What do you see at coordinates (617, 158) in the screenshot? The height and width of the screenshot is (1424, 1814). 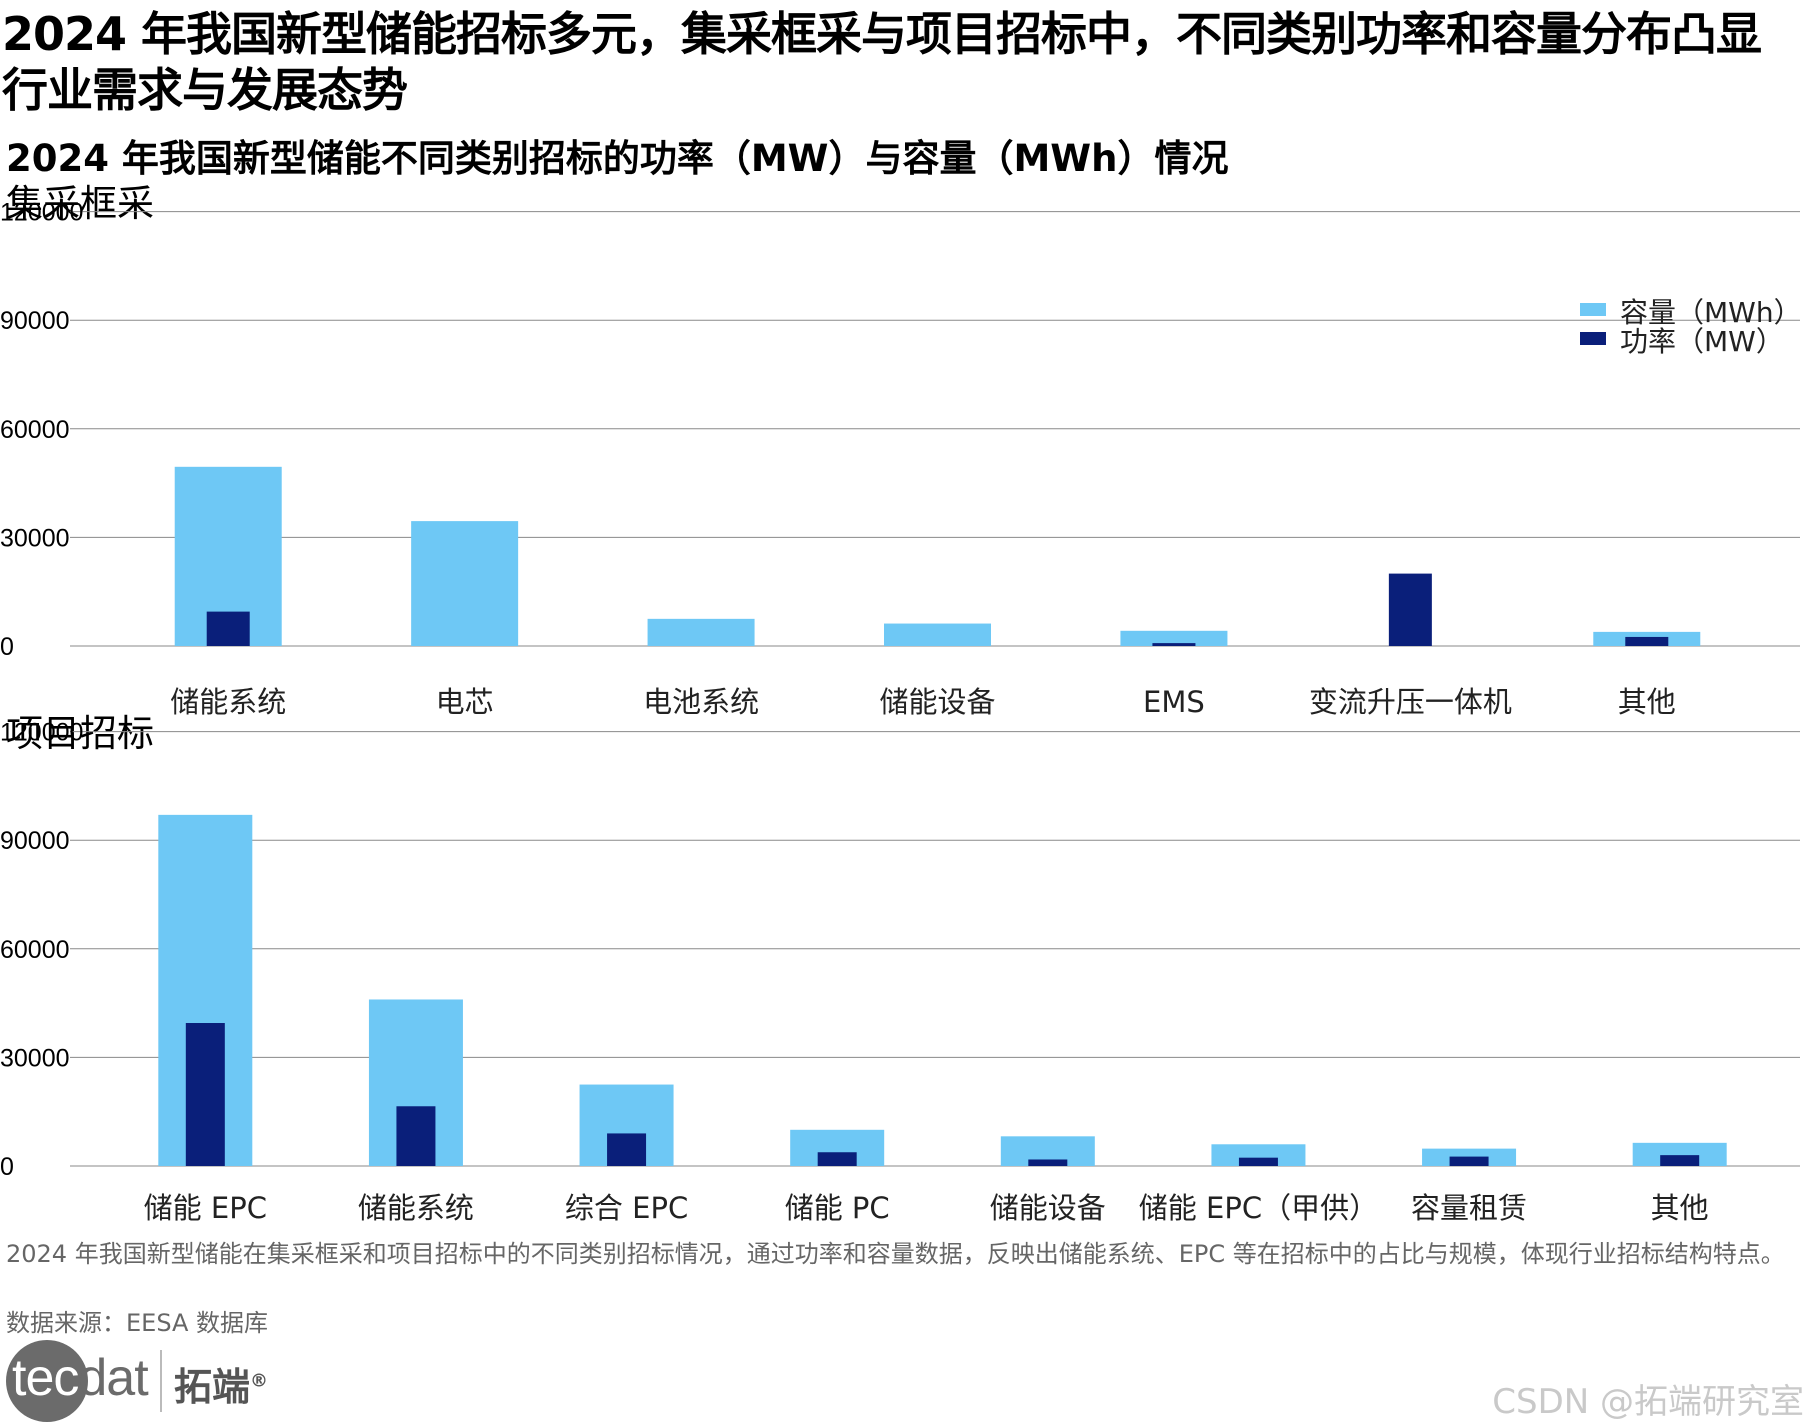 I see `chart-title: 2024 年我国新型储能不同类别招标的功率（MW）与容量（MWh）情况` at bounding box center [617, 158].